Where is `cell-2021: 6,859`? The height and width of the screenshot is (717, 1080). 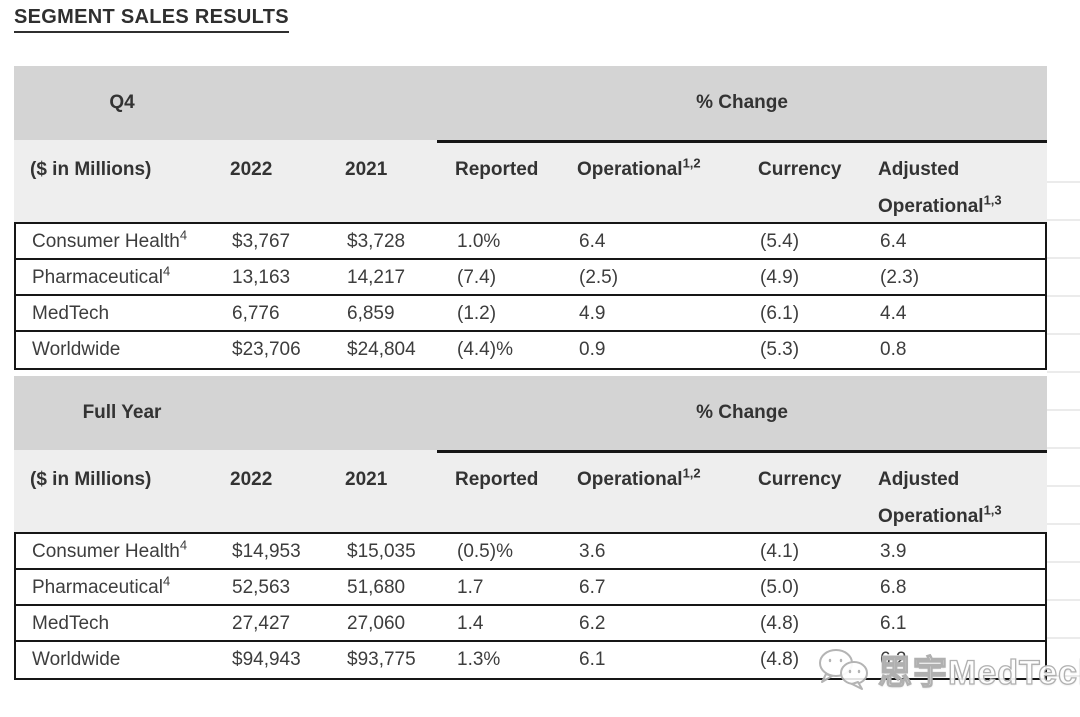 cell-2021: 6,859 is located at coordinates (371, 313).